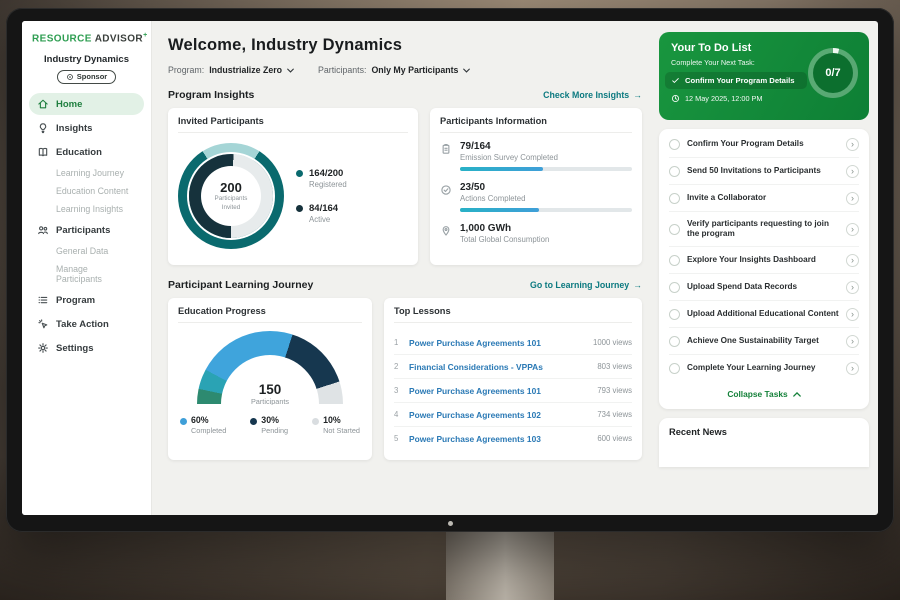 This screenshot has width=900, height=600. I want to click on program-filter-value: Industrialize Zero, so click(246, 70).